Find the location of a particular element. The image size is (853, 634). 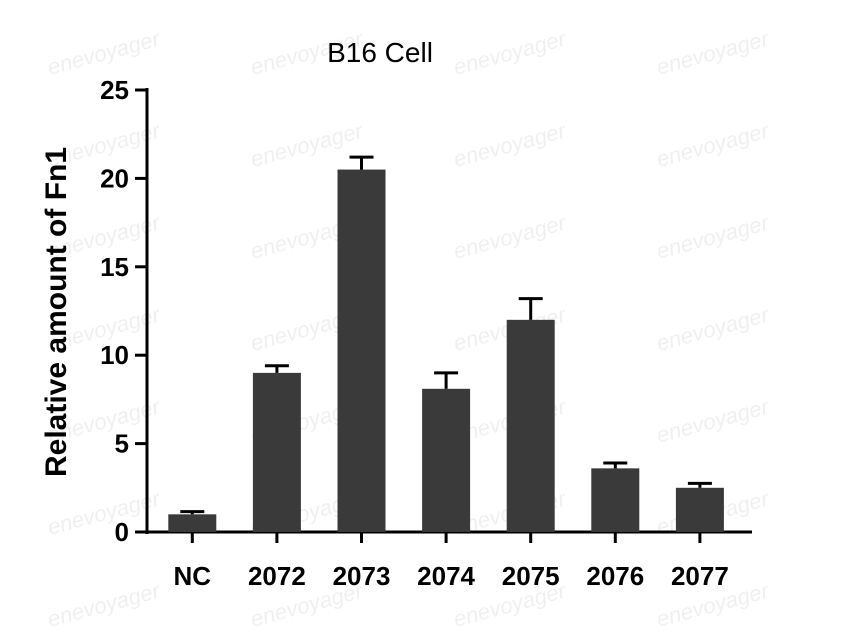

y-axis-label: Relative amount of Fn1 is located at coordinates (56, 312).